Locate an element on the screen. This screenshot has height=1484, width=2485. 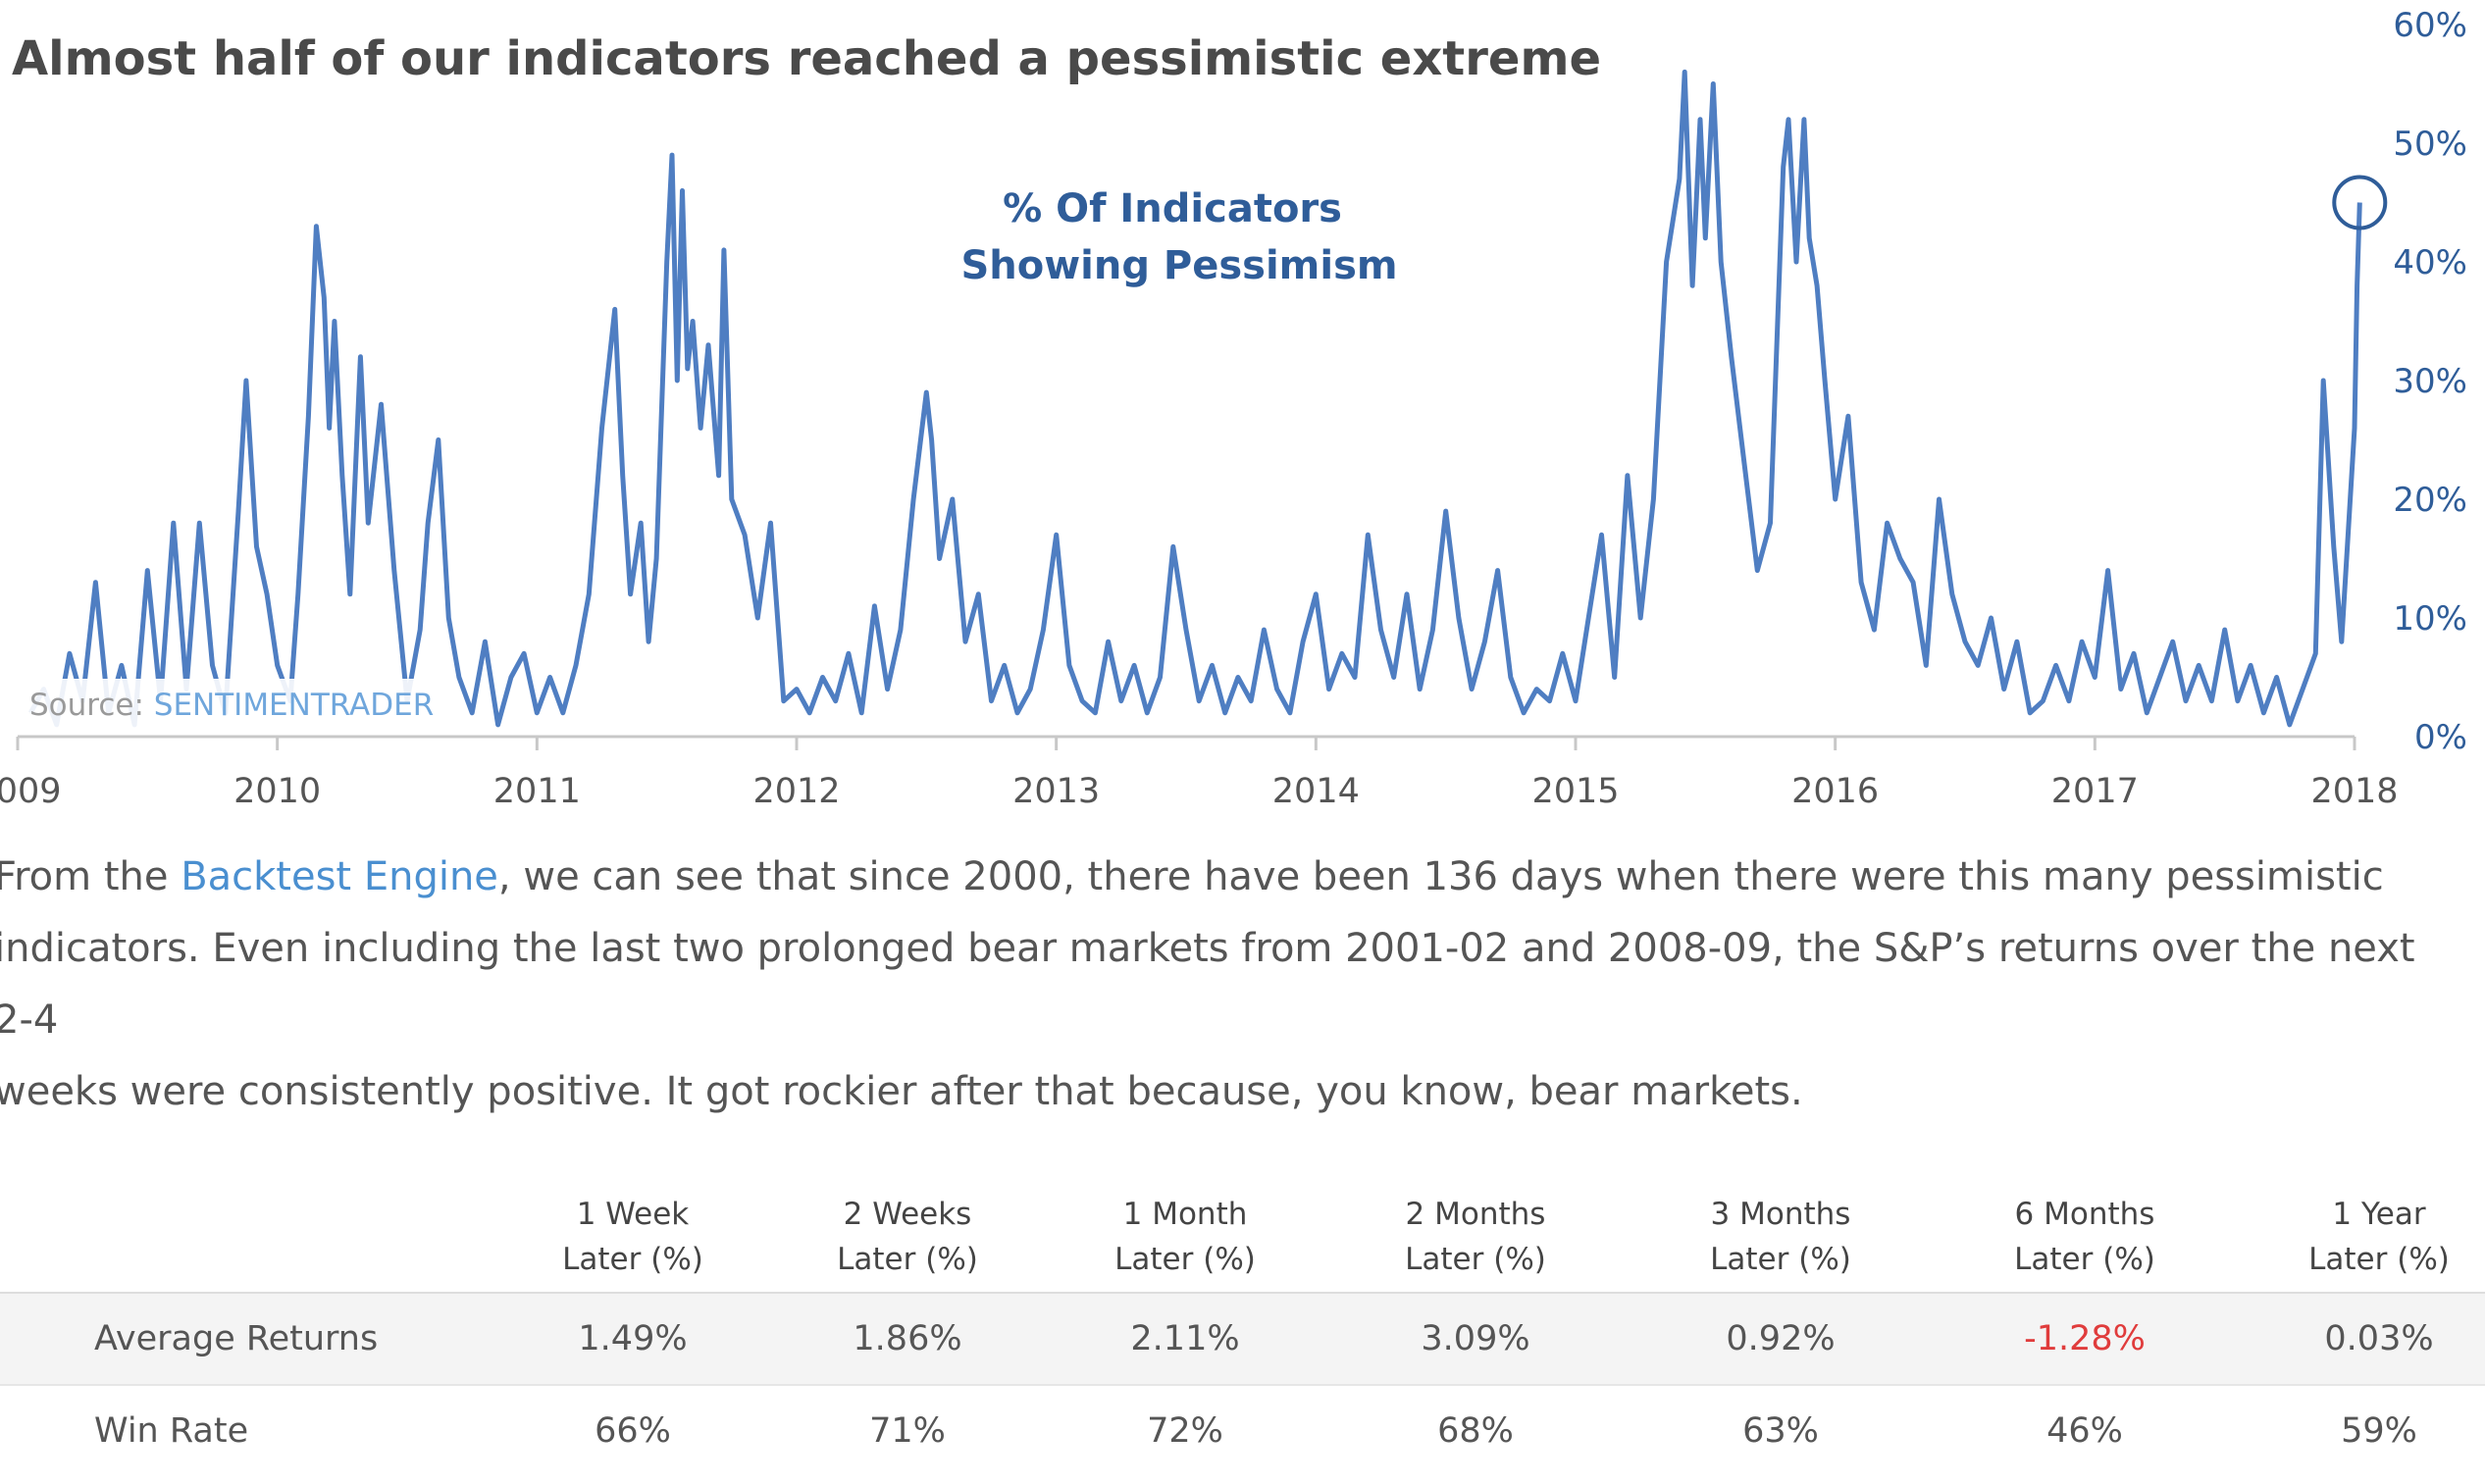
x-tick-label: 2010 is located at coordinates (277, 792).